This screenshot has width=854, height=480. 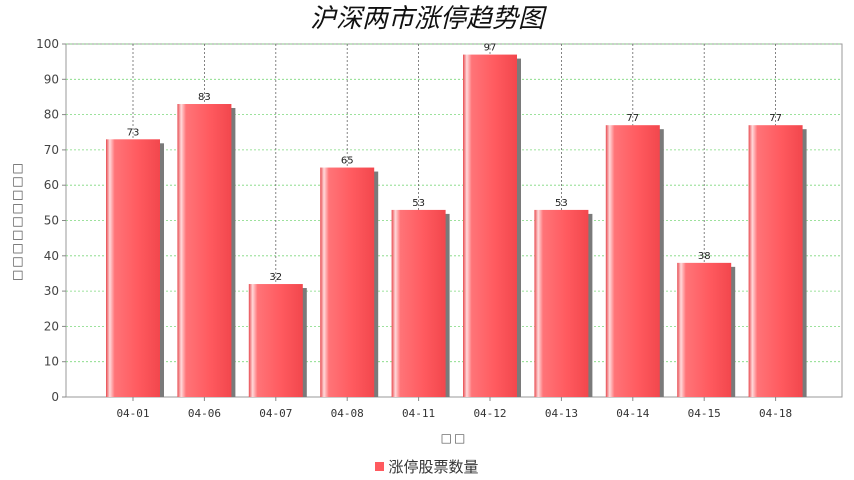 What do you see at coordinates (51, 362) in the screenshot?
I see `y-tick-label: 10` at bounding box center [51, 362].